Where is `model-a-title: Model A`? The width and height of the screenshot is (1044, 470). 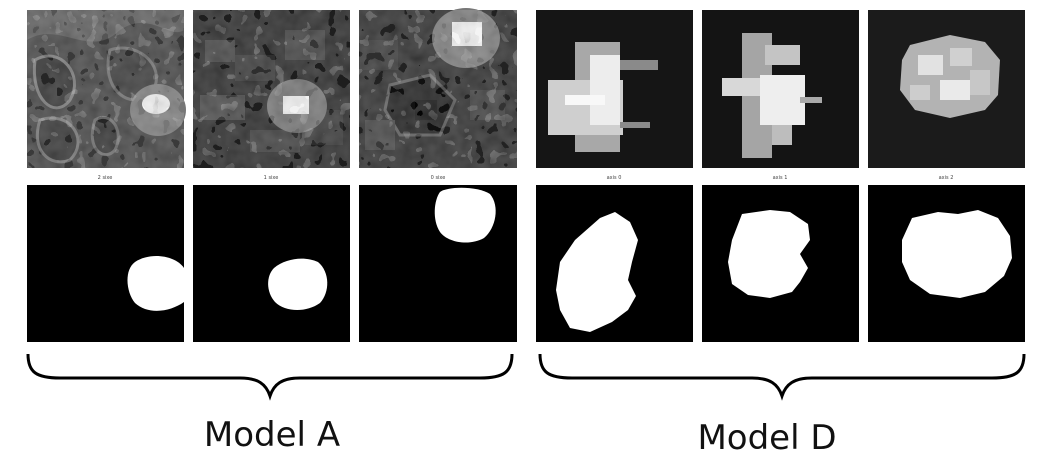 model-a-title: Model A is located at coordinates (272, 435).